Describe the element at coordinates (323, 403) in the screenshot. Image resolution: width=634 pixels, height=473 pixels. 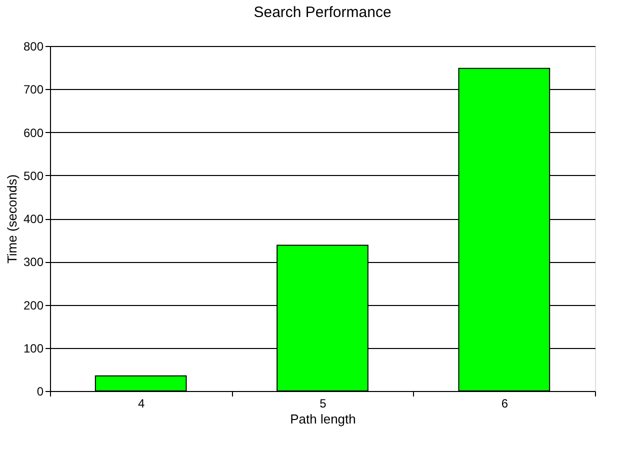
I see `x-tick-label: 5` at that location.